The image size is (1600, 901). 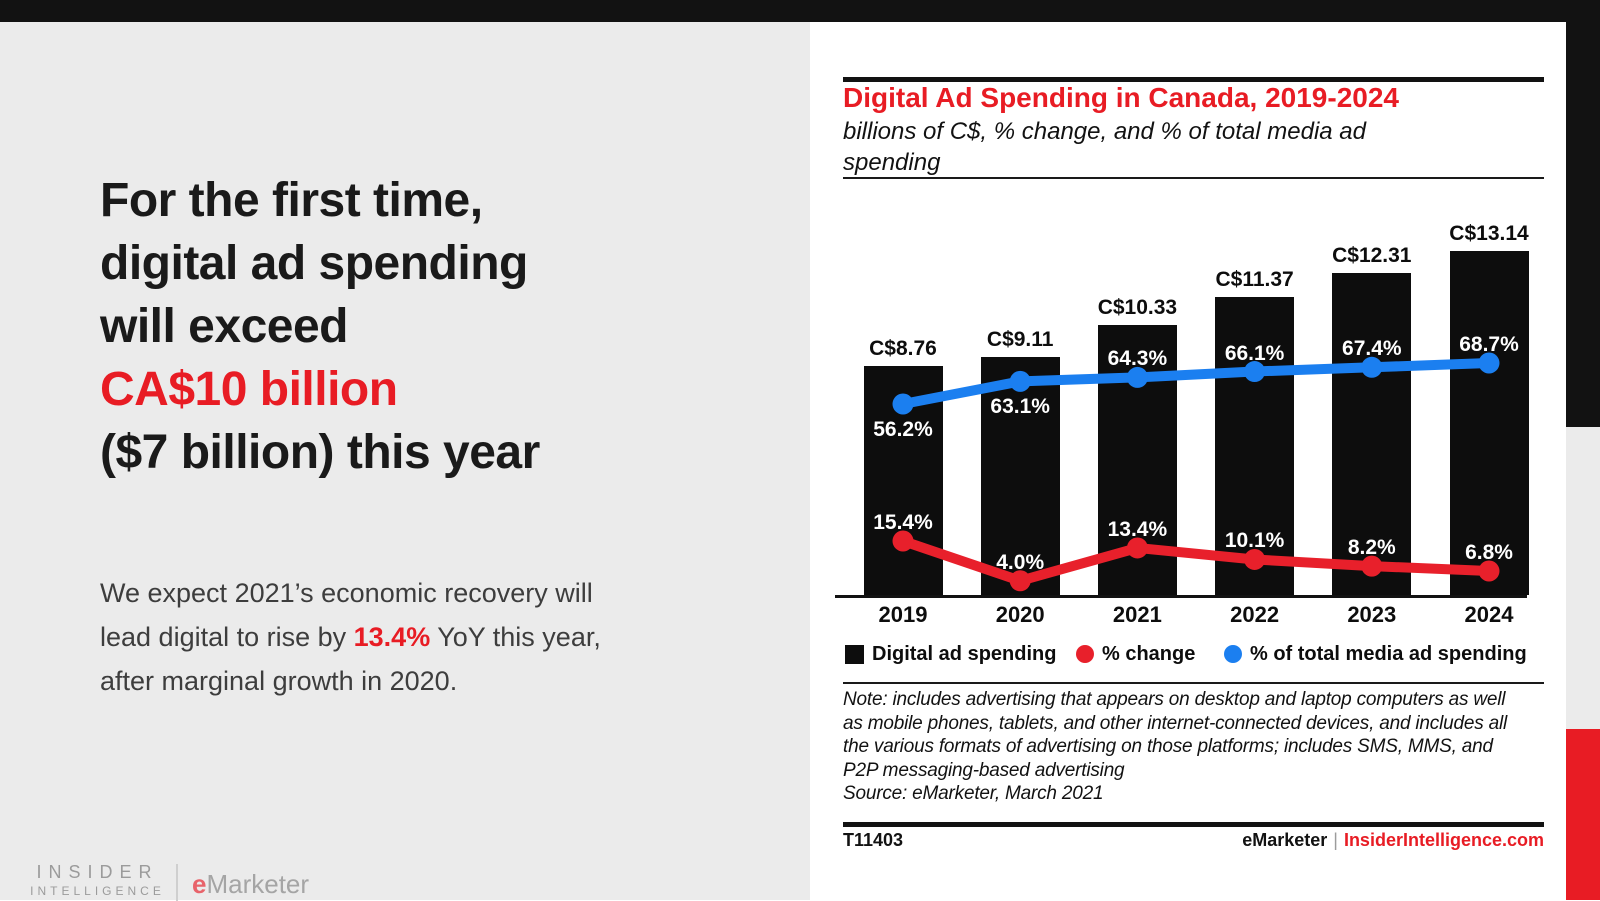 I want to click on percent-of-total-label-2024: 68.7%, so click(x=1489, y=344).